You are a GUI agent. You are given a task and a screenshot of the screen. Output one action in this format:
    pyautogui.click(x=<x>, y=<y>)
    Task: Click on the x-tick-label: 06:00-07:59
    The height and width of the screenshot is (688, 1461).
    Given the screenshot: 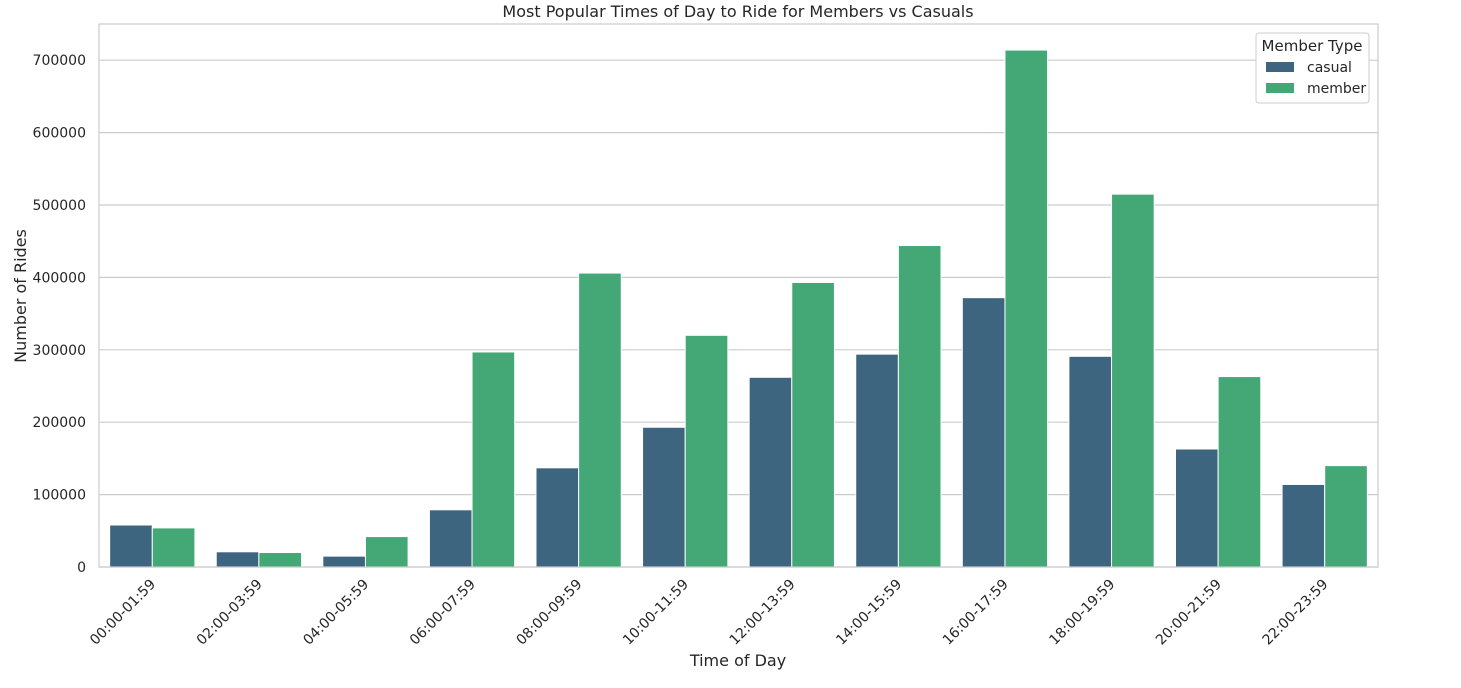 What is the action you would take?
    pyautogui.click(x=443, y=613)
    